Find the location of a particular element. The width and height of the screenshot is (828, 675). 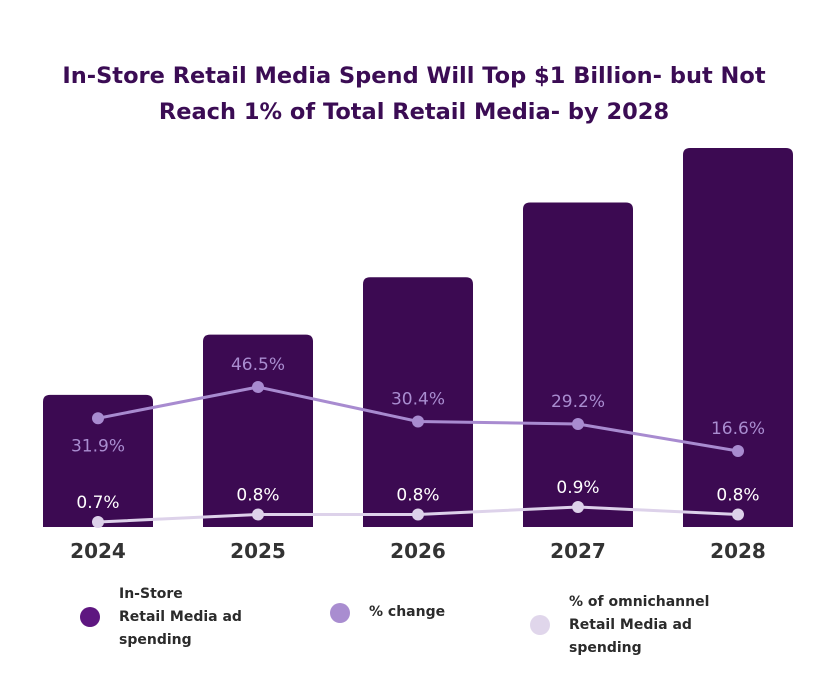

share-label-2028: 0.8% is located at coordinates (737, 496).